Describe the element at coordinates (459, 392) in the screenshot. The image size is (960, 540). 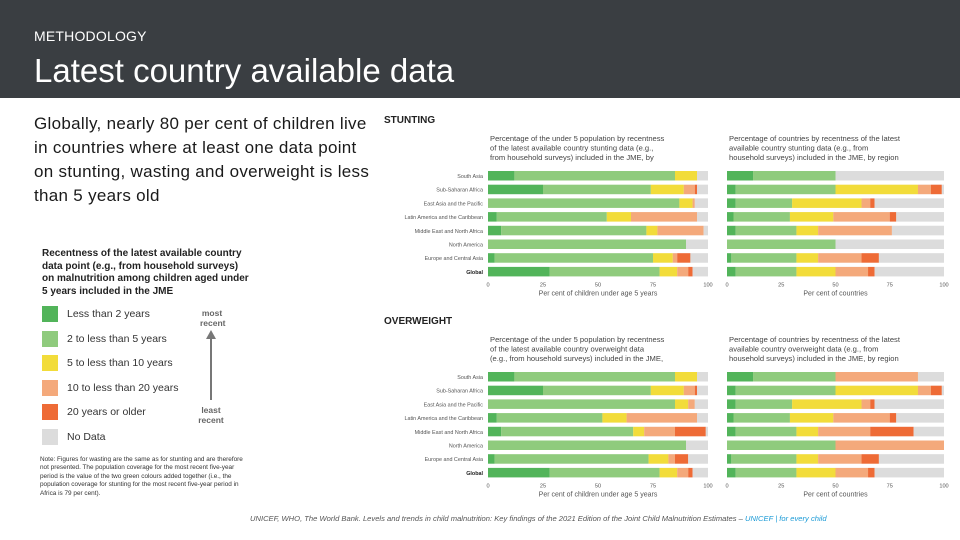
I see `category-label: Sub-Saharan Africa` at that location.